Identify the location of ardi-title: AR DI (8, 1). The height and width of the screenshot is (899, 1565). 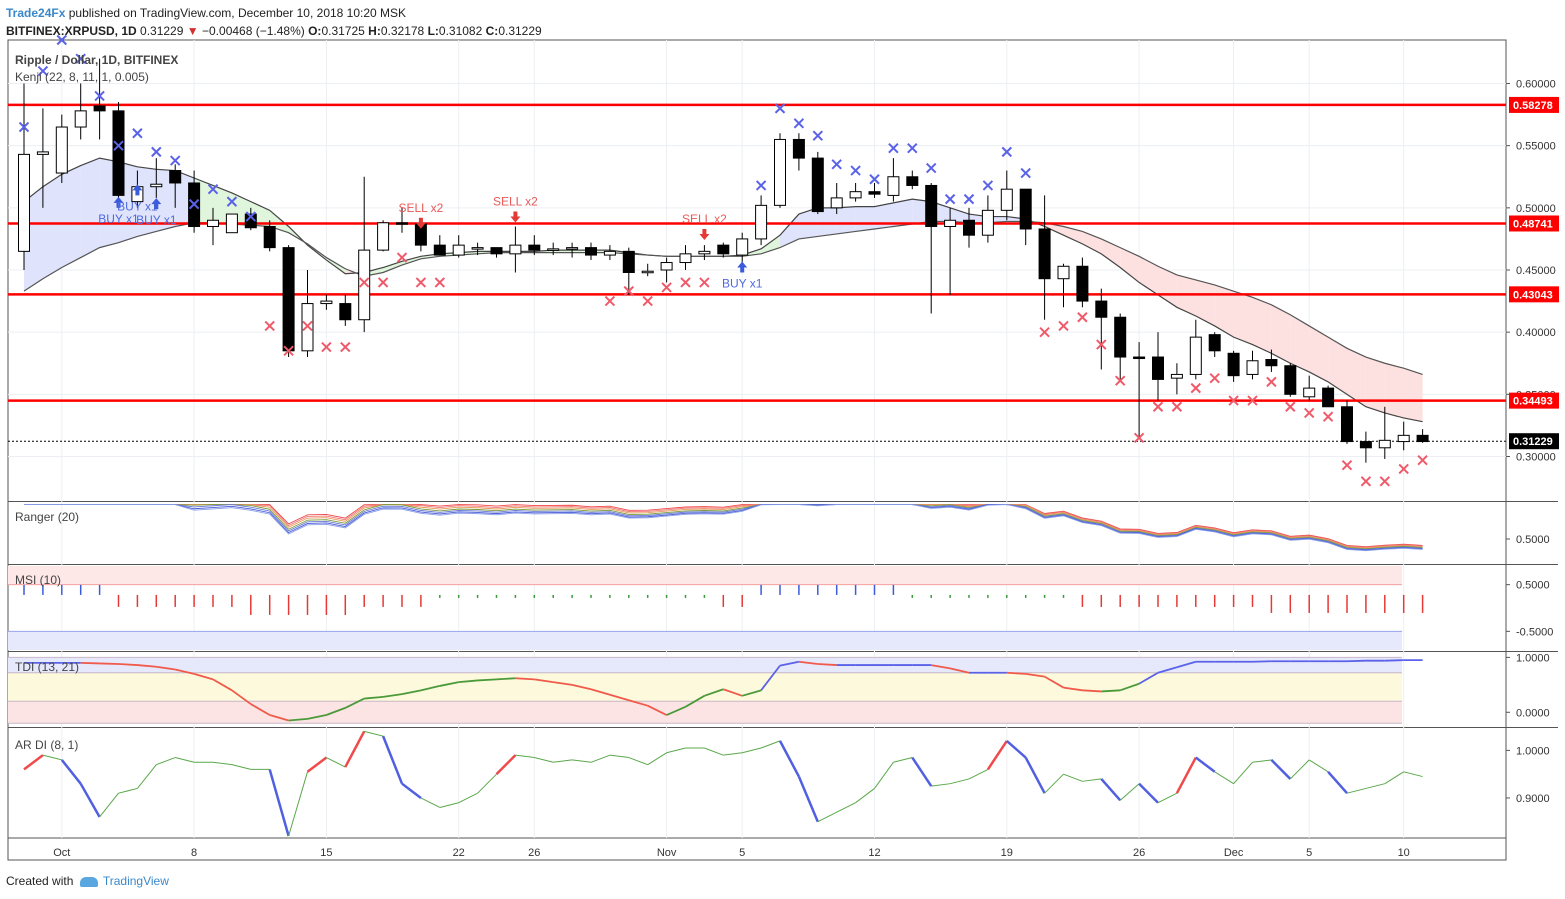
(46, 745).